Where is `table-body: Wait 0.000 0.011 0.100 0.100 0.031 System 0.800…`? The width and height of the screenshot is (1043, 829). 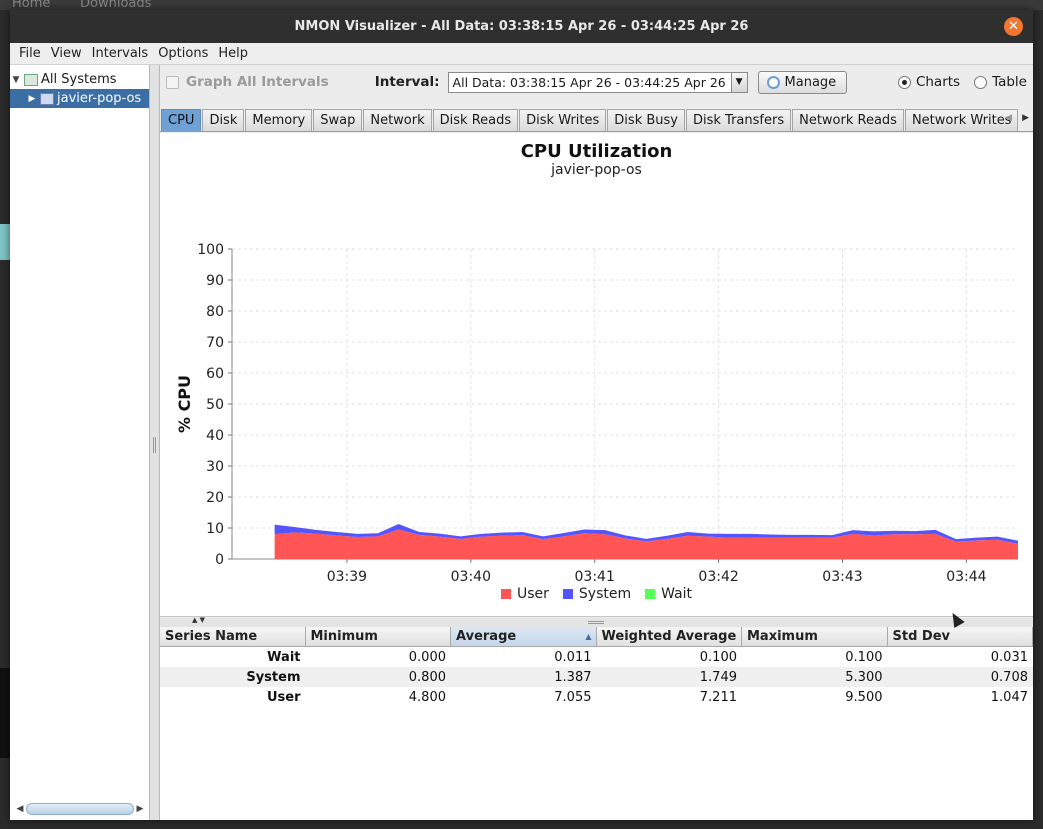
table-body: Wait 0.000 0.011 0.100 0.100 0.031 System 0.800… is located at coordinates (596, 677).